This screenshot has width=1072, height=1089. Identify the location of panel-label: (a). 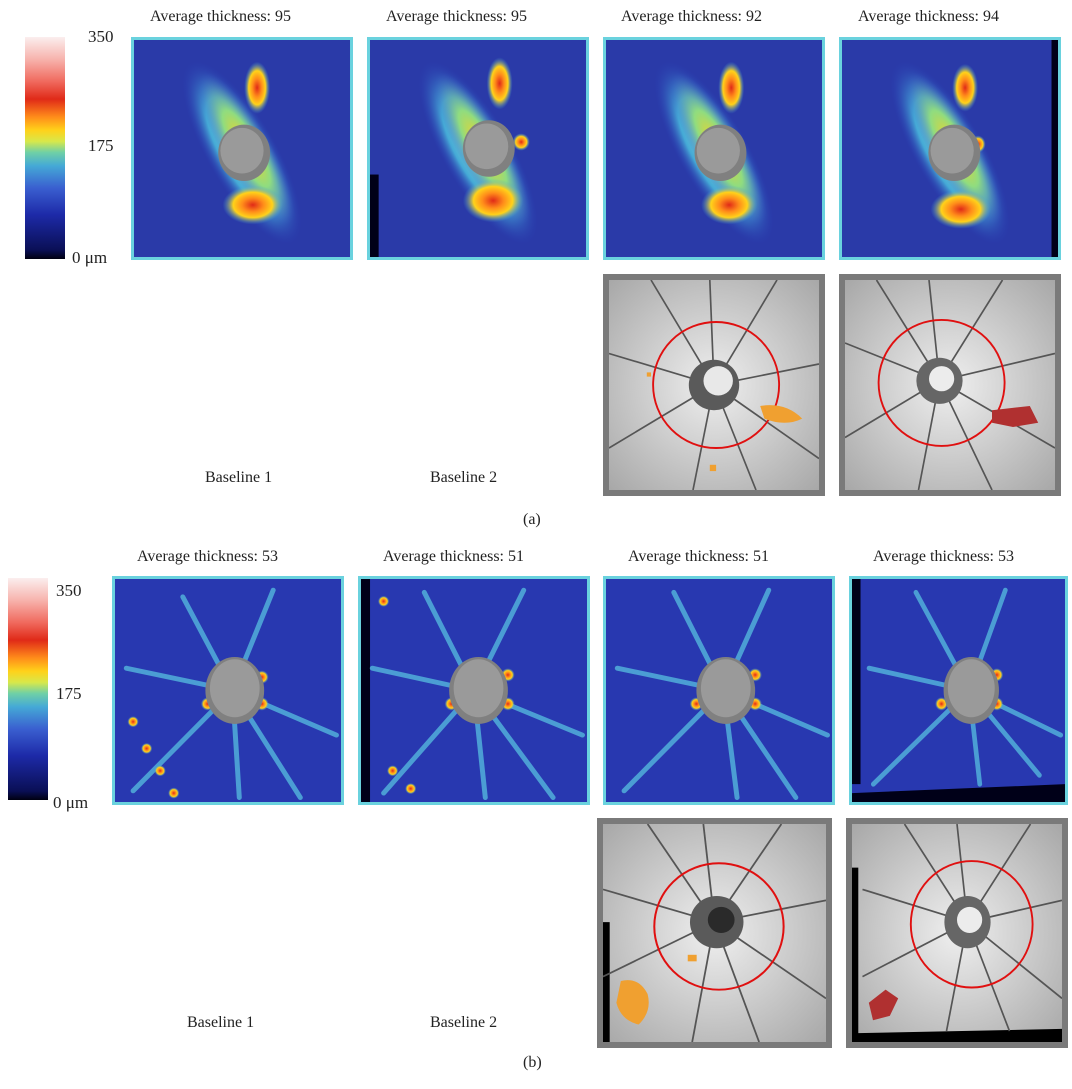
(532, 519).